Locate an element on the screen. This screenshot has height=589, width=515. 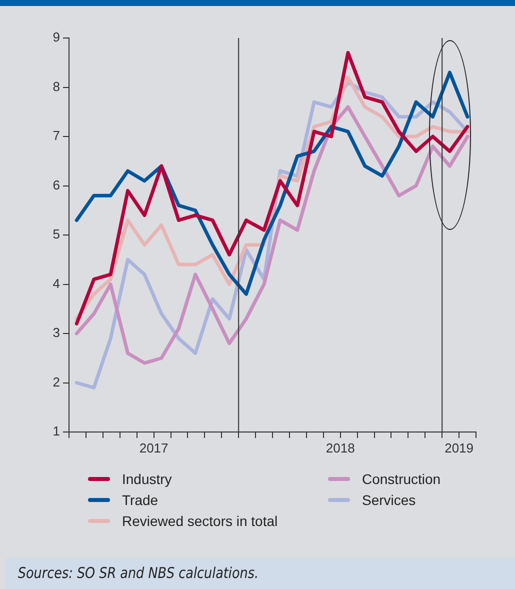
legend-label: Industry is located at coordinates (147, 478).